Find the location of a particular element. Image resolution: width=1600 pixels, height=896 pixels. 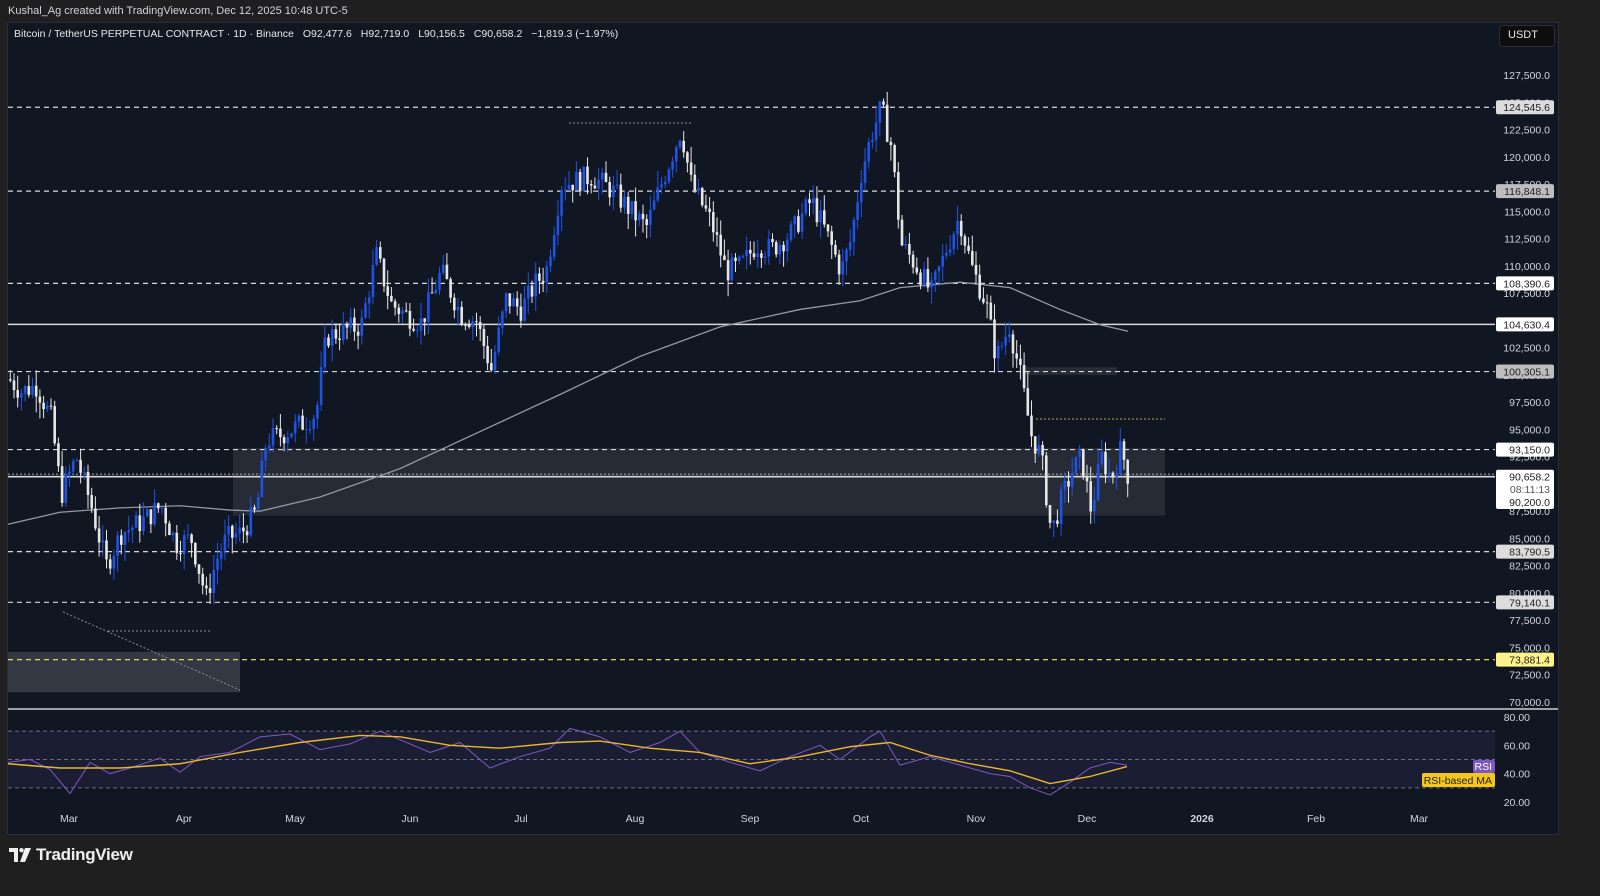

trend-line is located at coordinates (151, 651).